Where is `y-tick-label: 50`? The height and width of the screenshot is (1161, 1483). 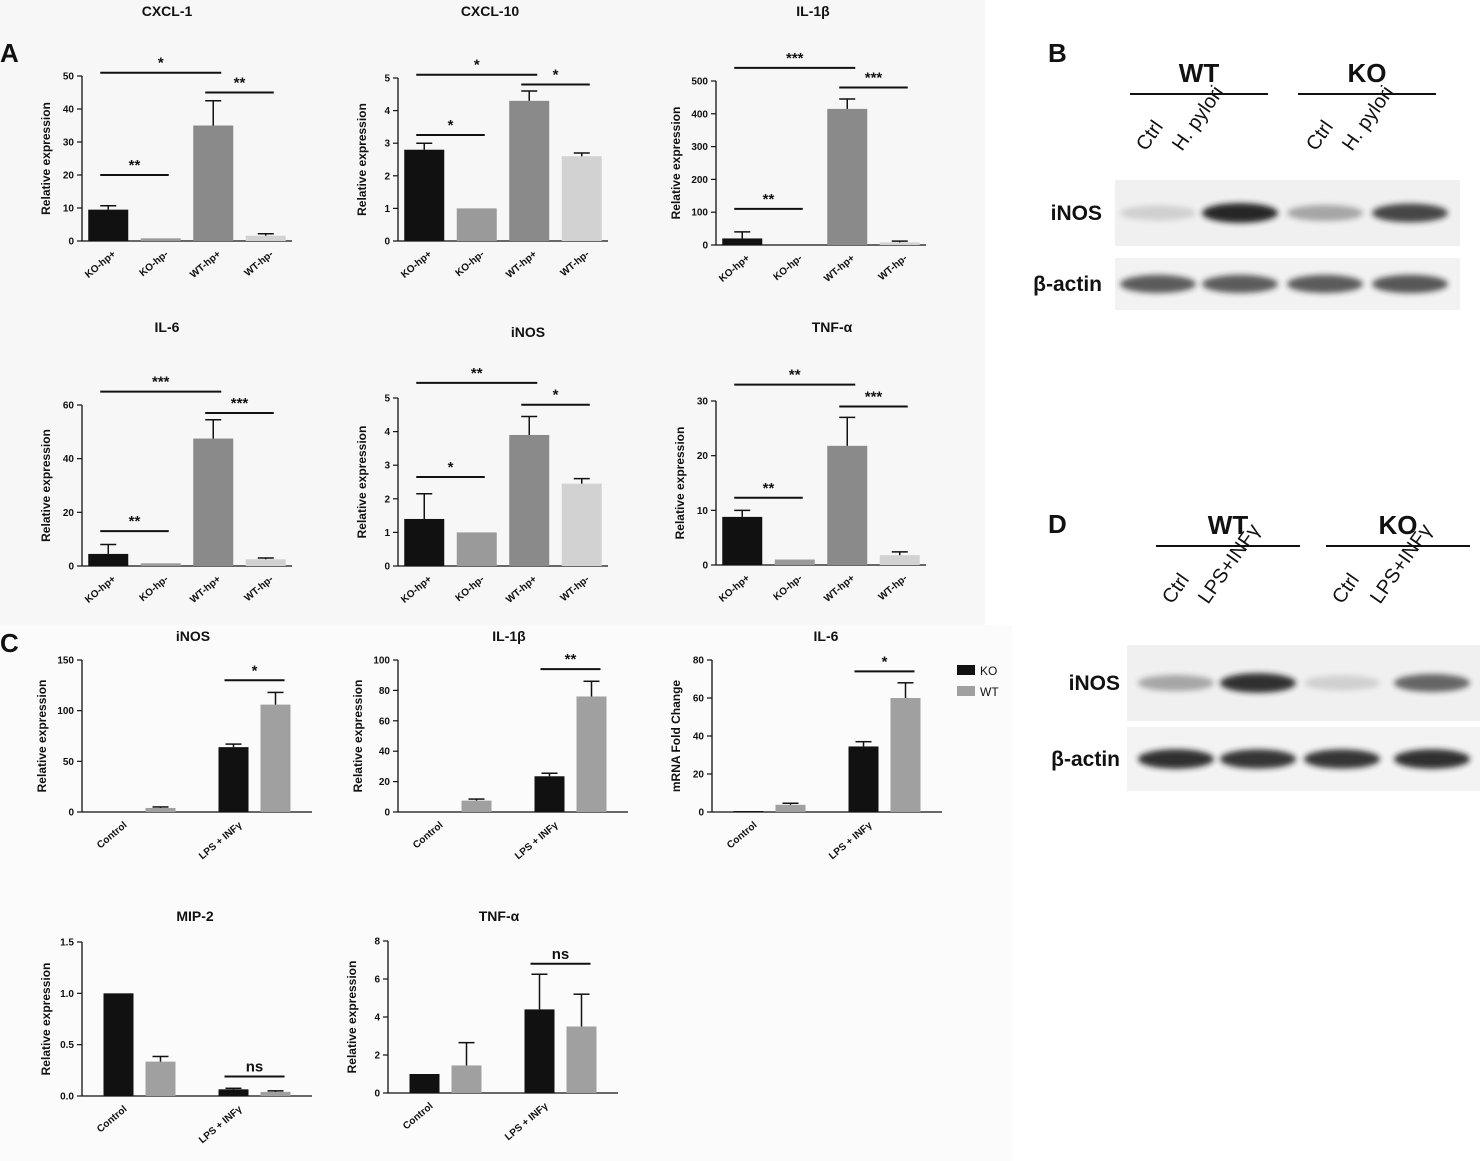
y-tick-label: 50 is located at coordinates (69, 77).